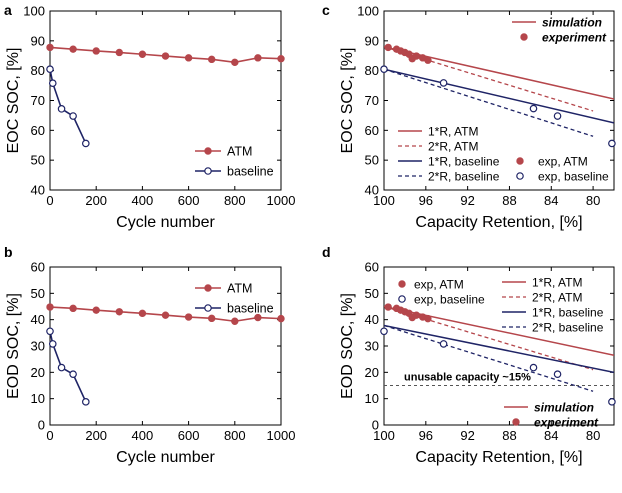  I want to click on panel-d-x-tick-label: 100, so click(384, 435).